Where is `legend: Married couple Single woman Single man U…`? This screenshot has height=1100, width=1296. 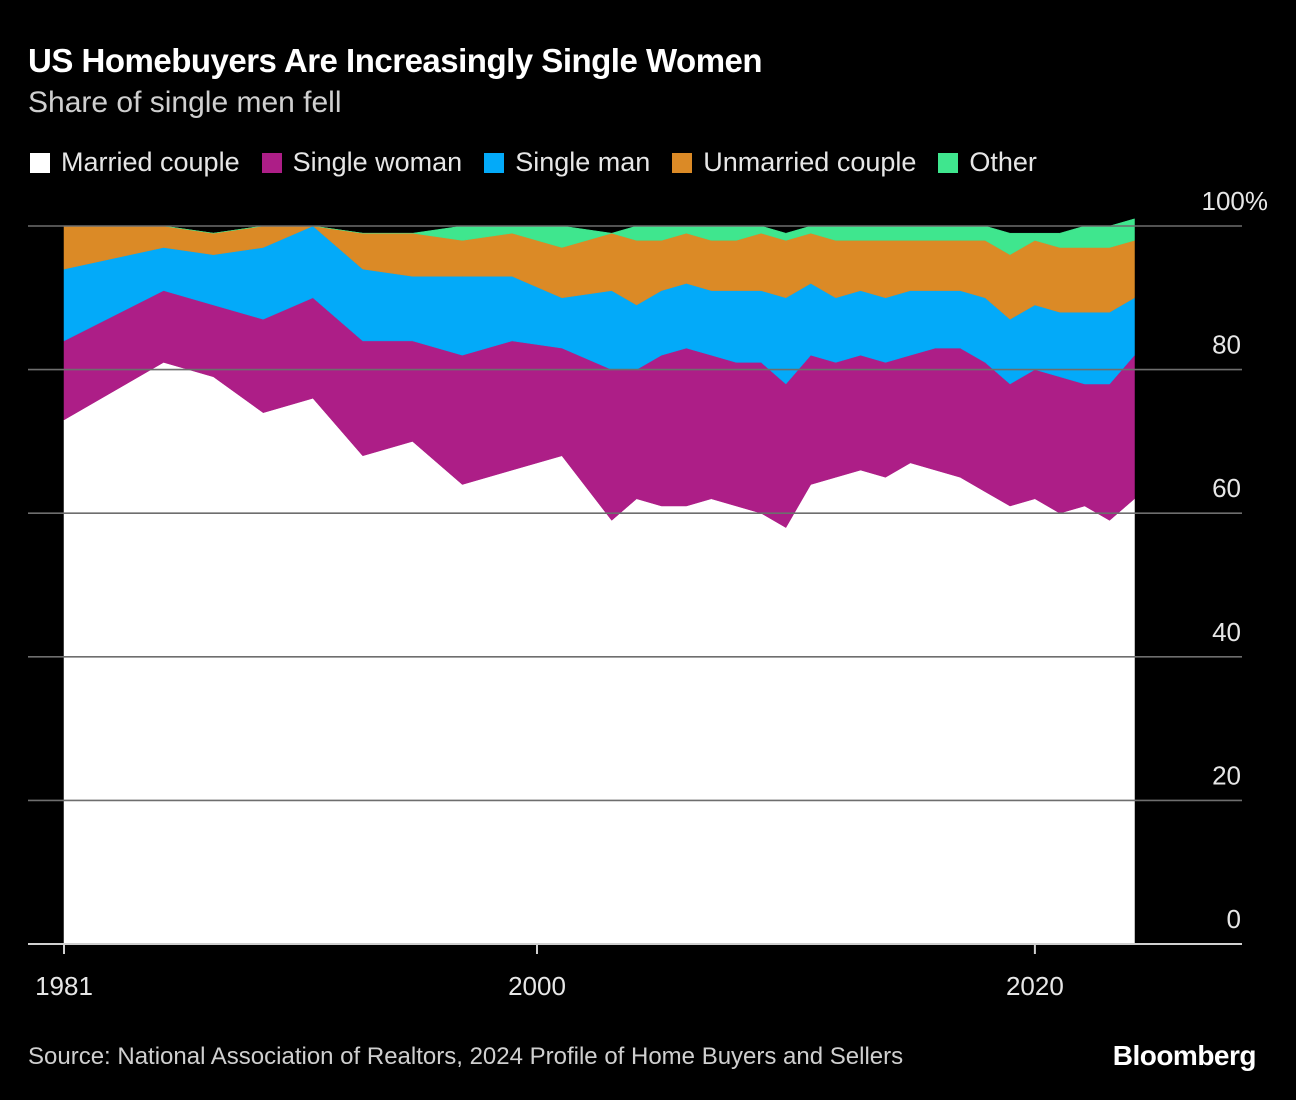 legend: Married couple Single woman Single man U… is located at coordinates (544, 162).